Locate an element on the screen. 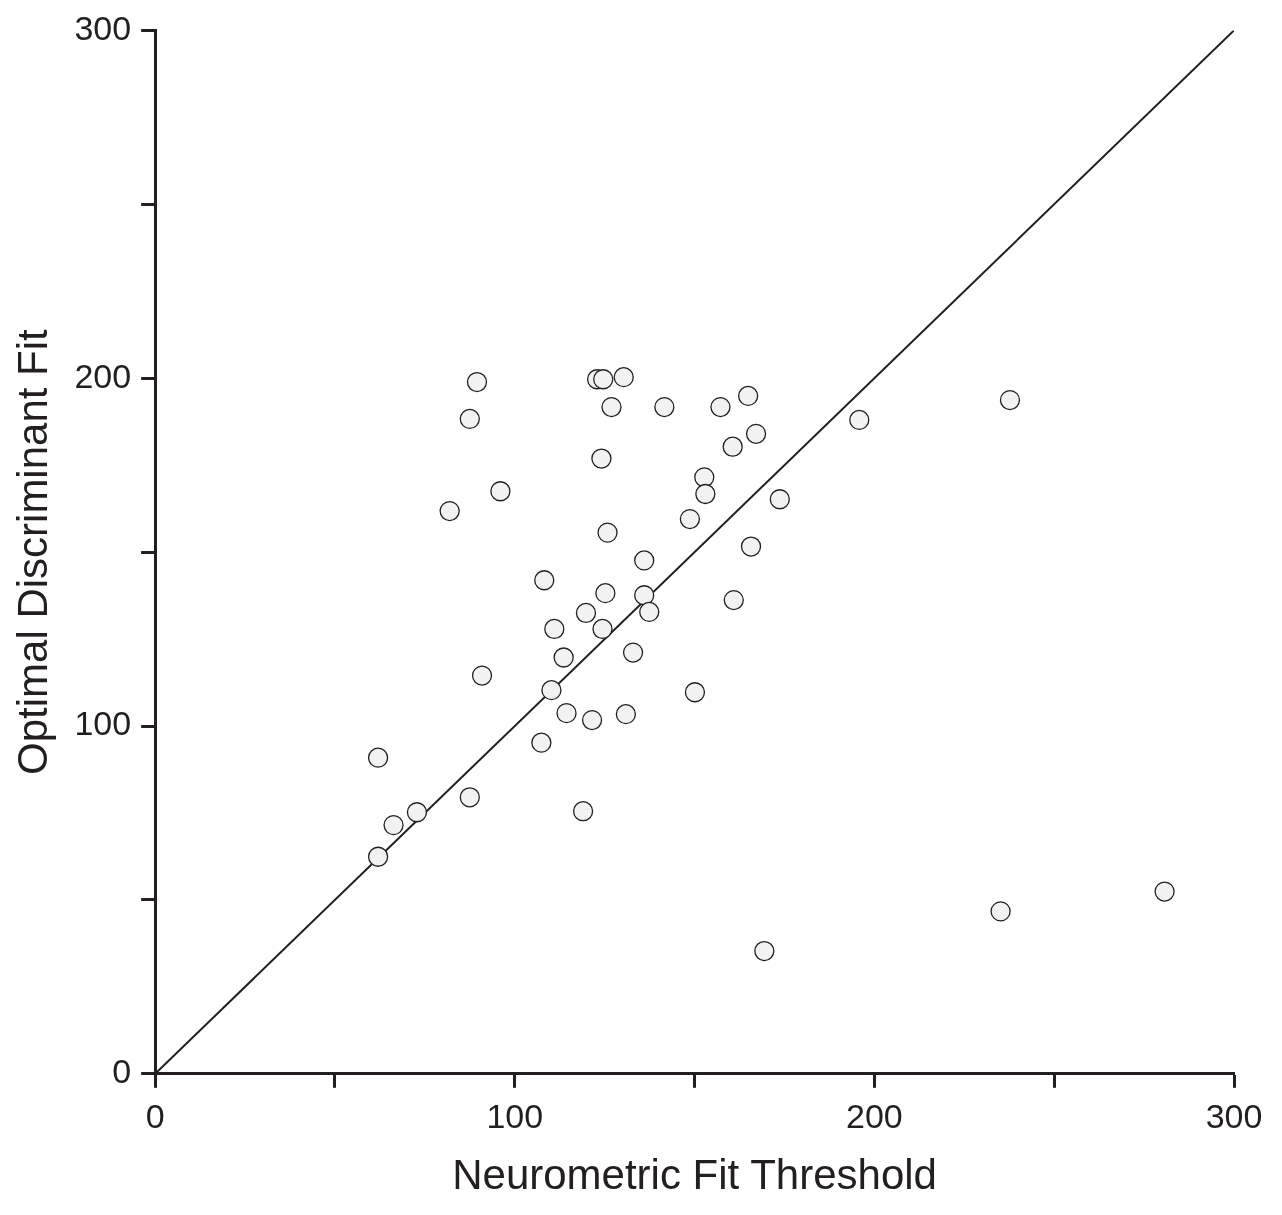  x-tick-label: 200 is located at coordinates (874, 1115).